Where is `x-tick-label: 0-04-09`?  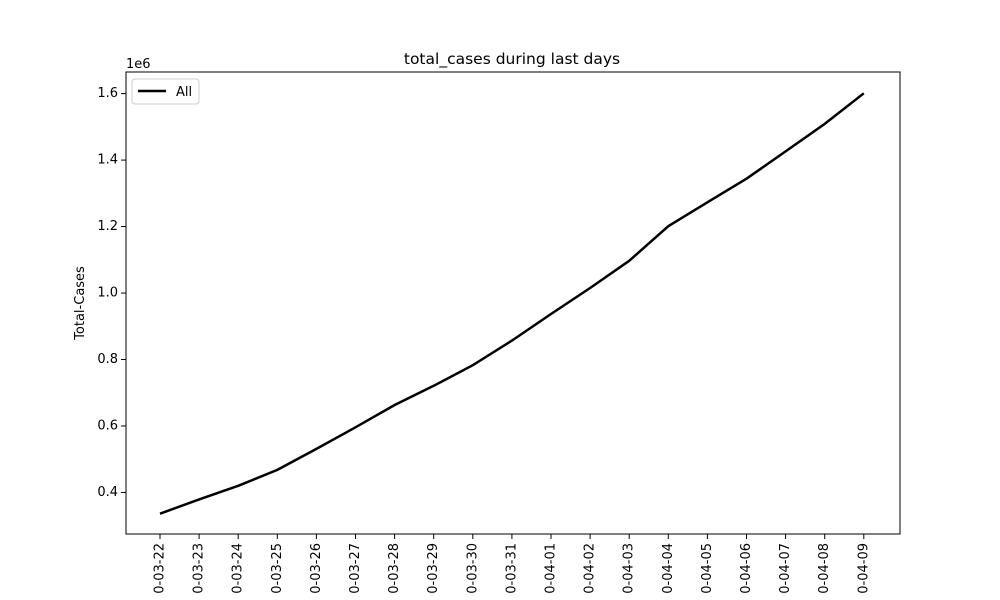 x-tick-label: 0-04-09 is located at coordinates (863, 568).